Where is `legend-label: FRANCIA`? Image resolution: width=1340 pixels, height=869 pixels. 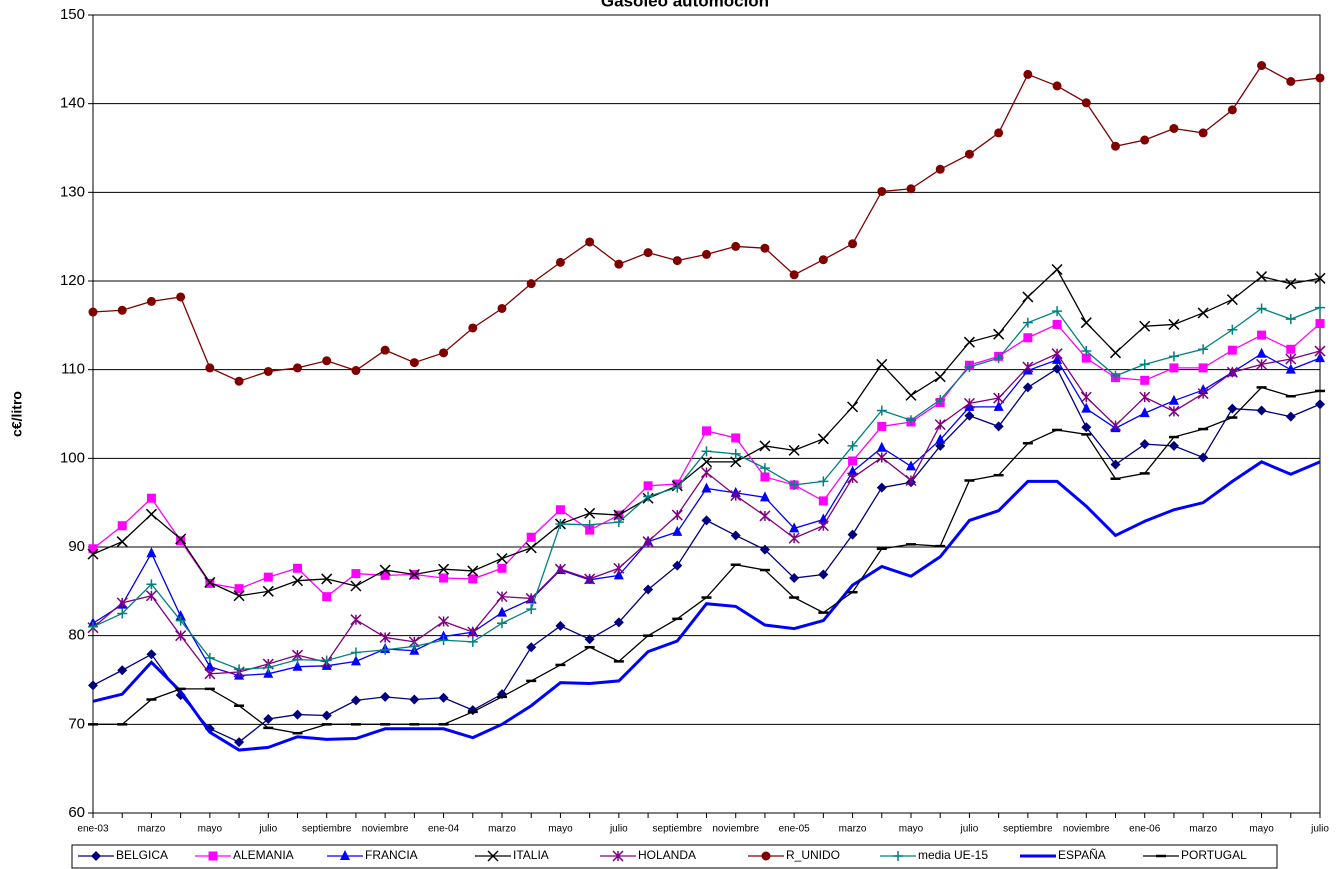 legend-label: FRANCIA is located at coordinates (391, 855).